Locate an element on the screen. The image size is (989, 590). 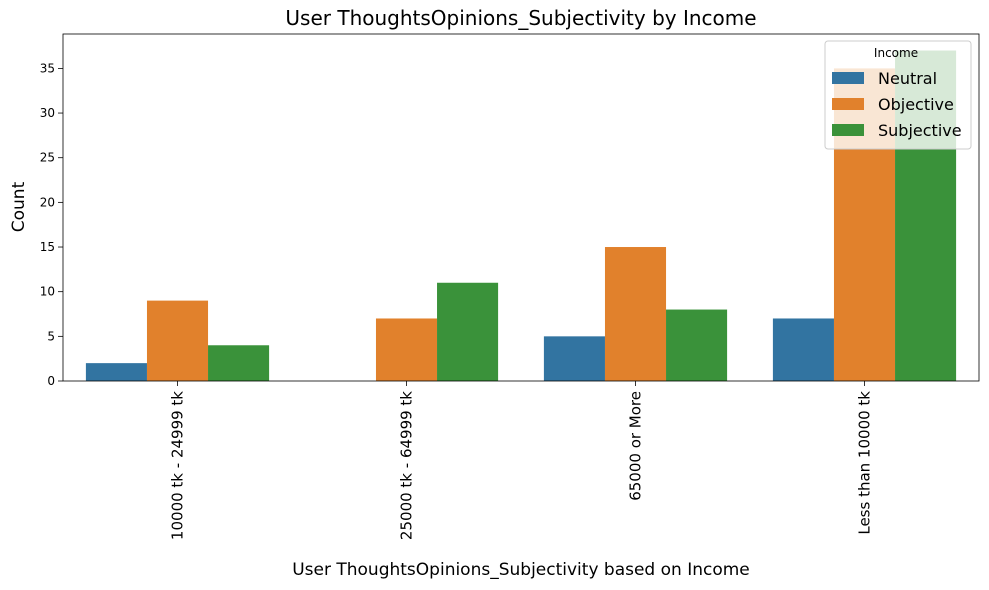
legend-box is located at coordinates (898, 95).